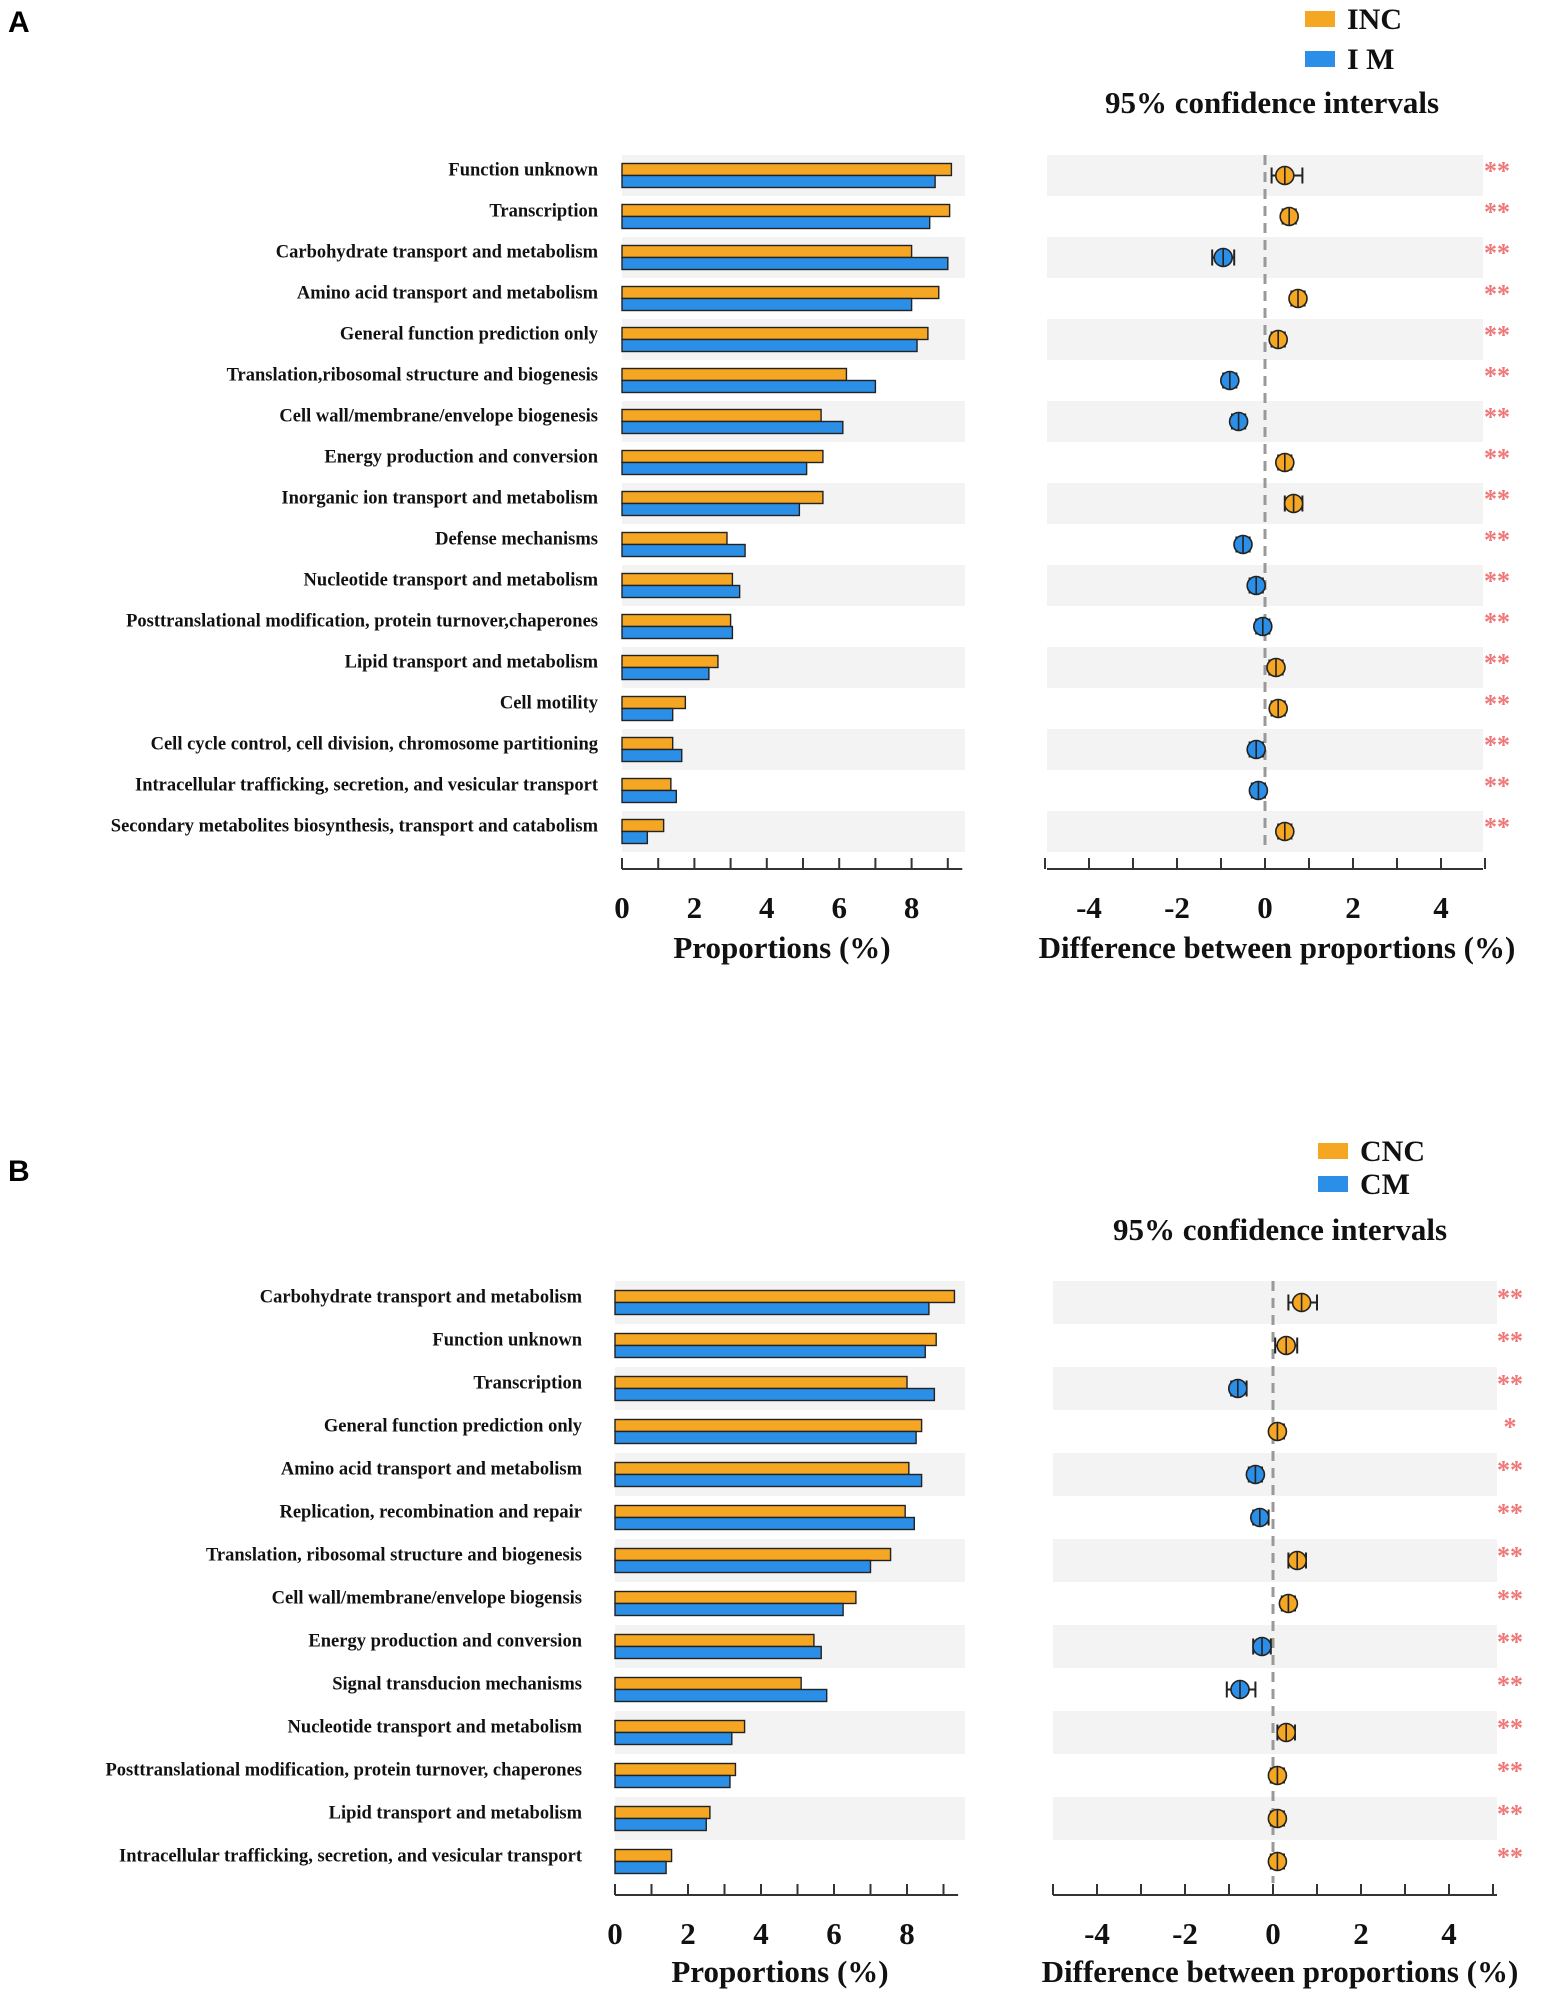 The width and height of the screenshot is (1566, 2002). I want to click on left-axis-tick-label: 0, so click(615, 1933).